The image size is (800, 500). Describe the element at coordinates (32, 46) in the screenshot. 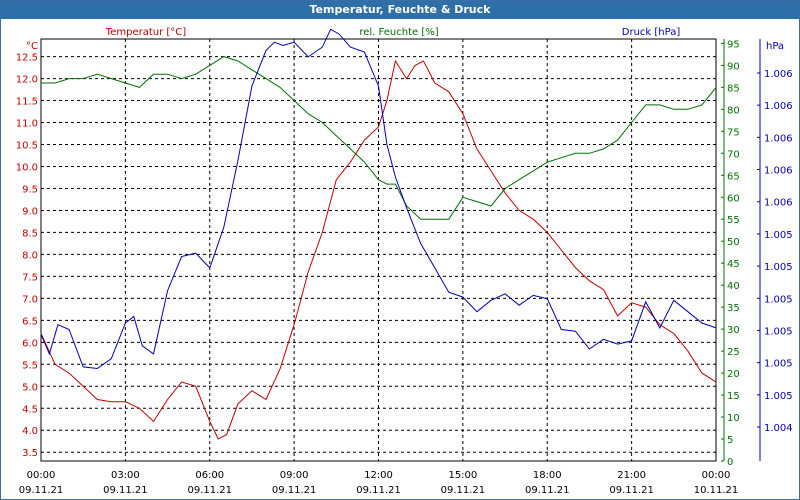

I see `temperature-unit-label: °C` at that location.